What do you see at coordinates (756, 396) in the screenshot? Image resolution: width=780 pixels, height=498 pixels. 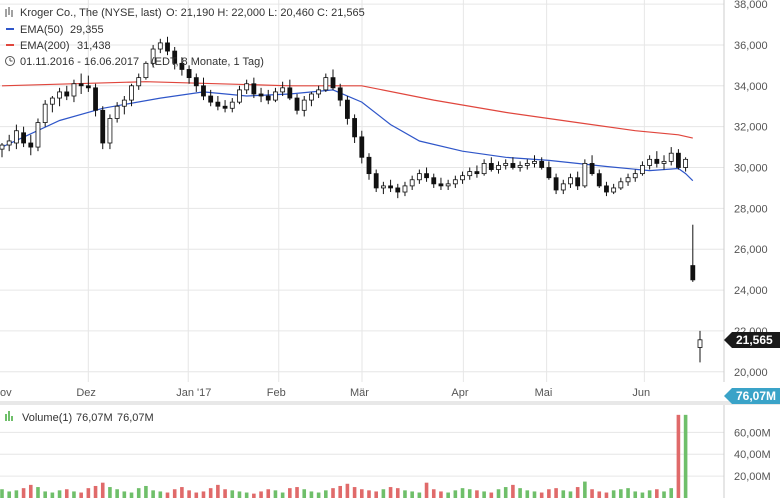 I see `last-volume-value: 76,07M` at bounding box center [756, 396].